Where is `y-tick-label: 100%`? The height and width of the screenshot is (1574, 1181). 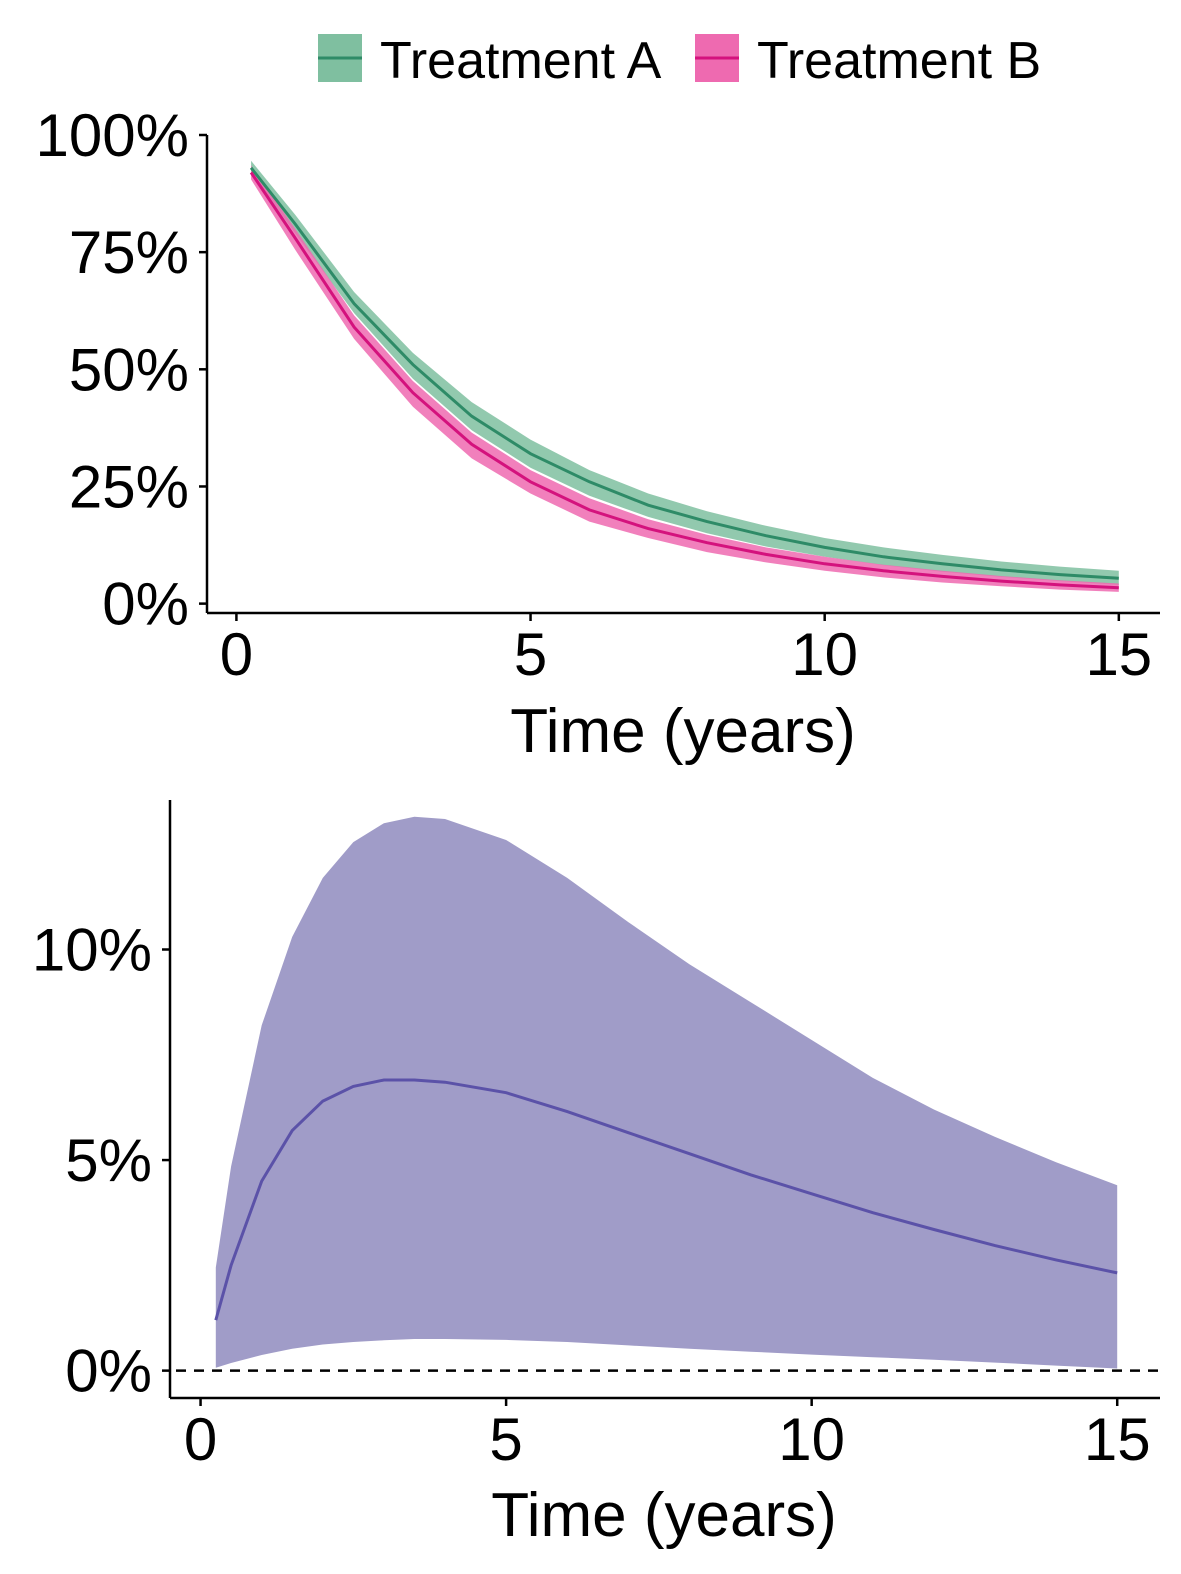 y-tick-label: 100% is located at coordinates (112, 135).